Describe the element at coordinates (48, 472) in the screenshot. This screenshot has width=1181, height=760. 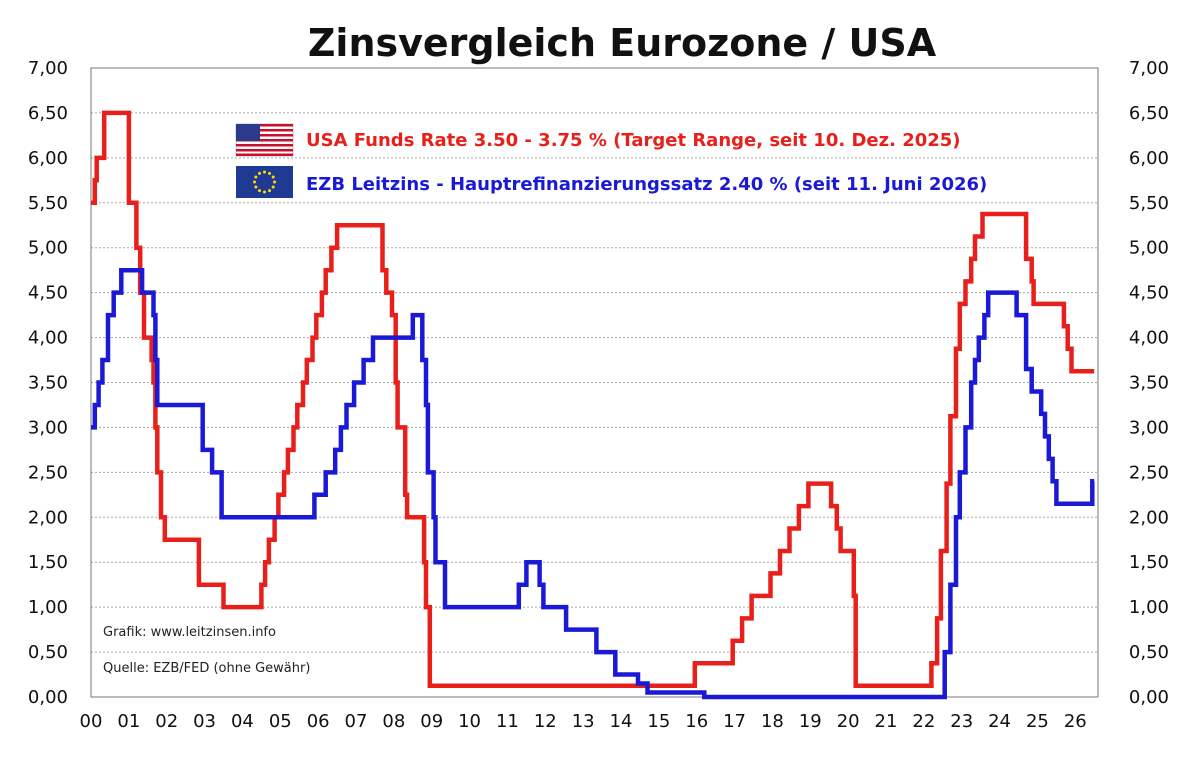
I see `y-tick-label-left: 2,50` at that location.